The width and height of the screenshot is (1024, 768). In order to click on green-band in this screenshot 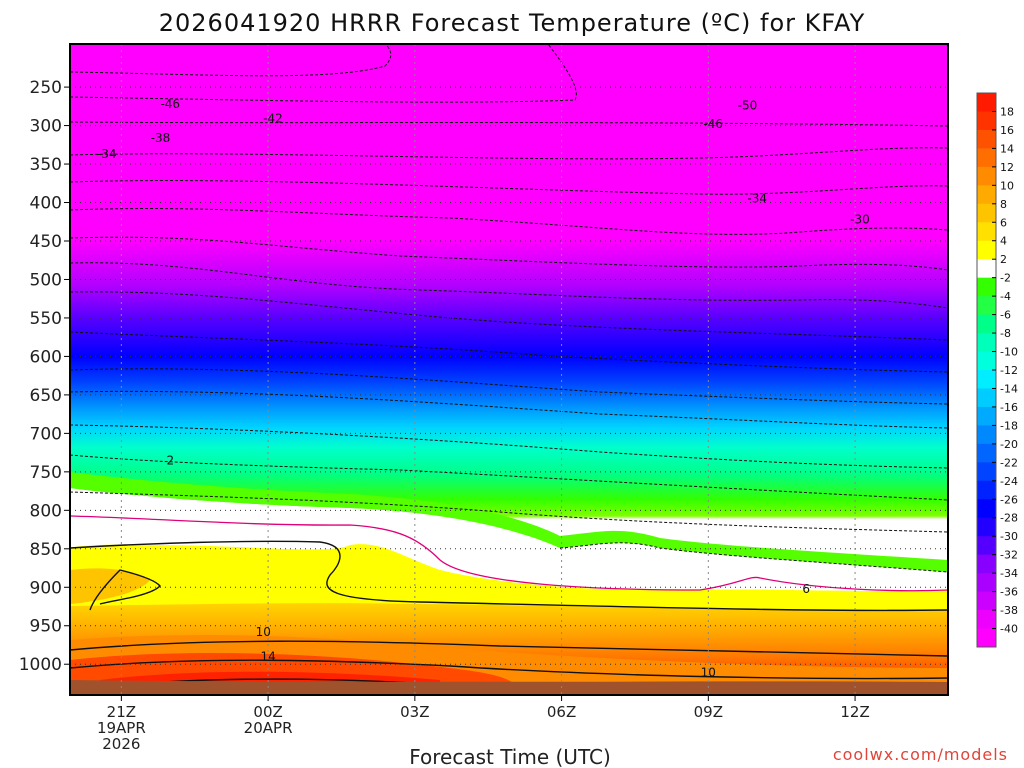, I will do `click(509, 522)`.